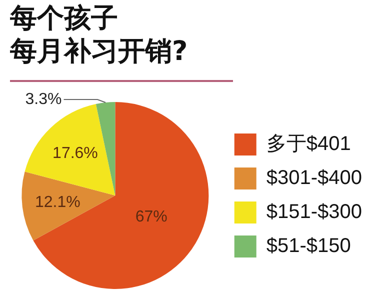 The width and height of the screenshot is (380, 293). What do you see at coordinates (75, 153) in the screenshot?
I see `data-label: 17.6%` at bounding box center [75, 153].